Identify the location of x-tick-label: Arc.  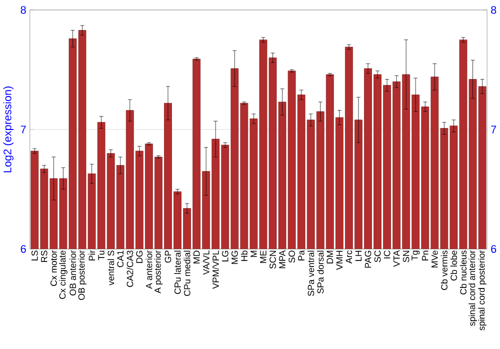
(349, 257).